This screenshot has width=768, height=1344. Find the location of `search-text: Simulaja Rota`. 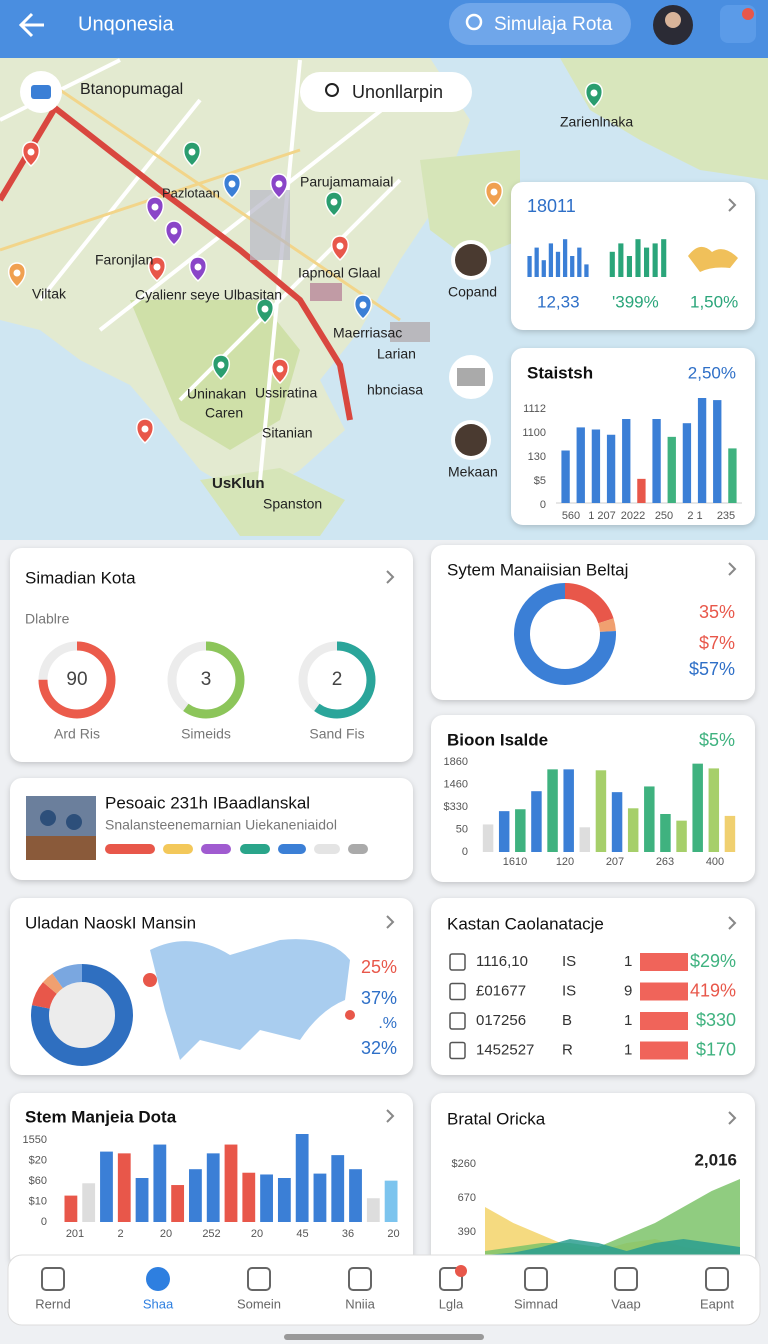

search-text: Simulaja Rota is located at coordinates (553, 24).